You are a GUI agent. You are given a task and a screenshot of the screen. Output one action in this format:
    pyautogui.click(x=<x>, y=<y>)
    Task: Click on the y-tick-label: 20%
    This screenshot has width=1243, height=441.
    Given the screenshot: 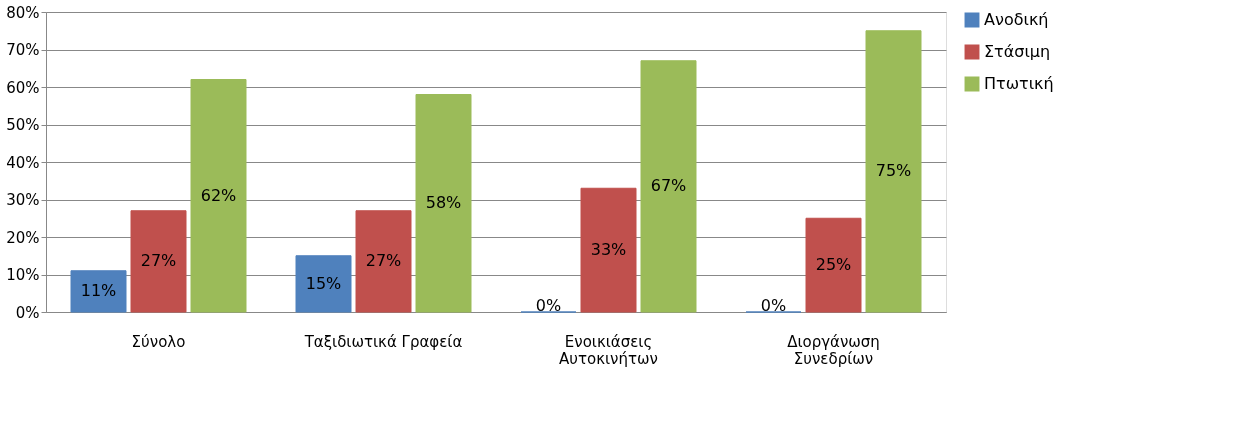 What is the action you would take?
    pyautogui.click(x=23, y=237)
    